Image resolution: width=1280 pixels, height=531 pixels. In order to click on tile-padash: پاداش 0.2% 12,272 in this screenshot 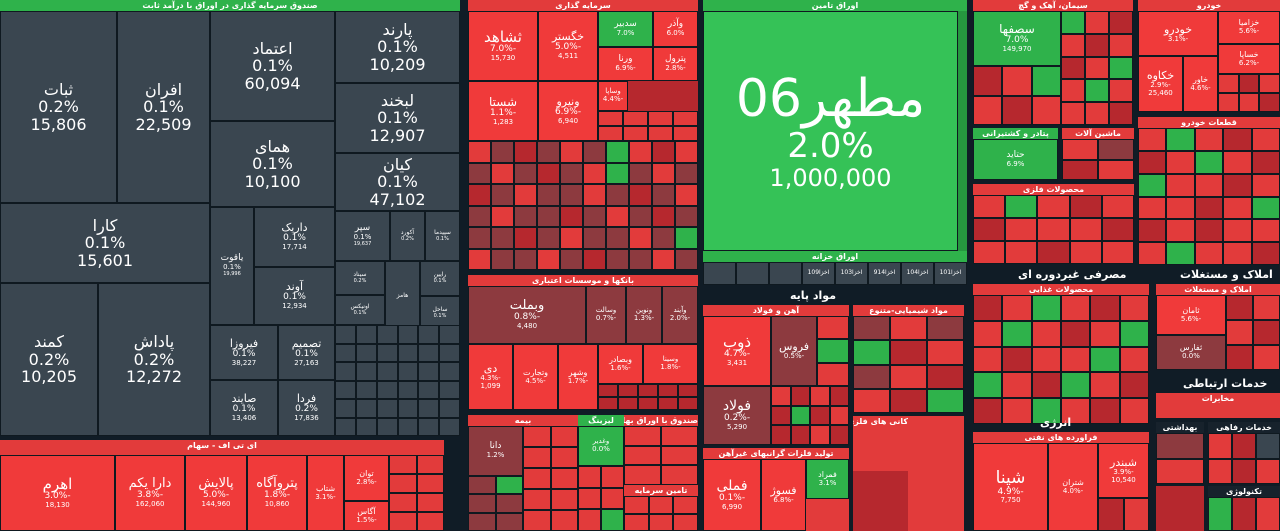, I will do `click(154, 359)`.